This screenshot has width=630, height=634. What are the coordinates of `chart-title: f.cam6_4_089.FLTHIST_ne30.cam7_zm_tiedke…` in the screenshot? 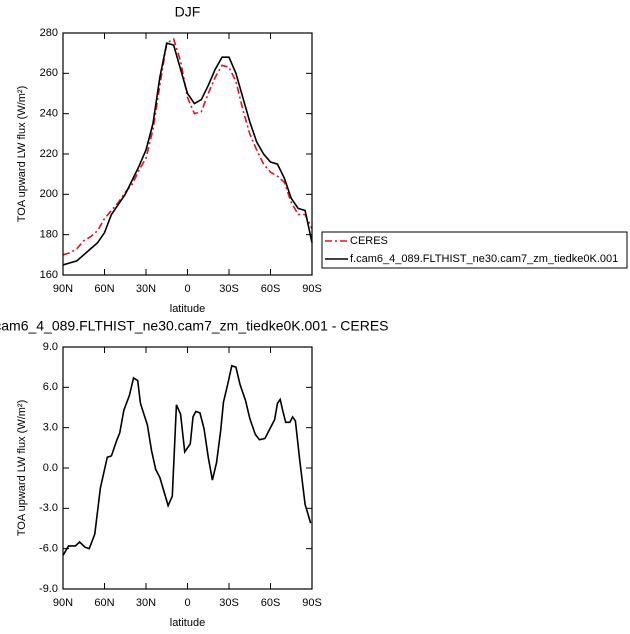 It's located at (194, 326).